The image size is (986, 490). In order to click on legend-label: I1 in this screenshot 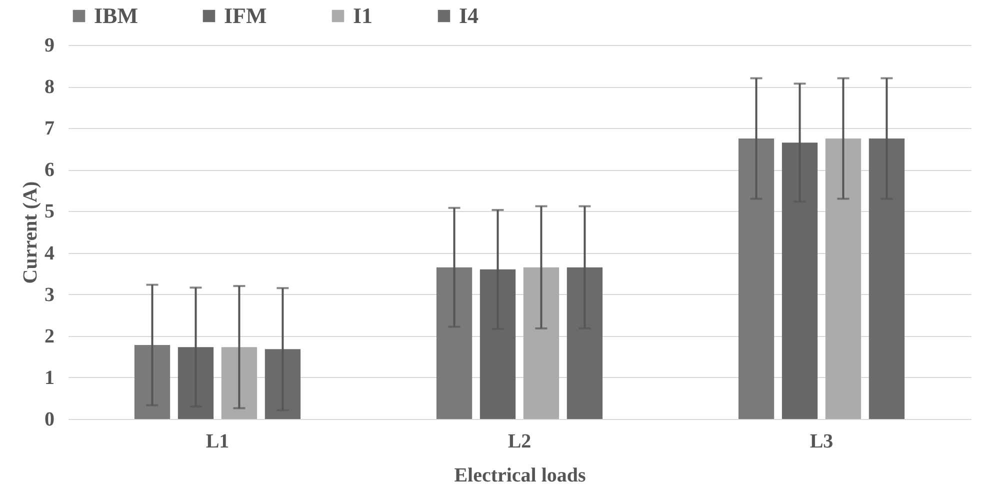, I will do `click(363, 15)`.